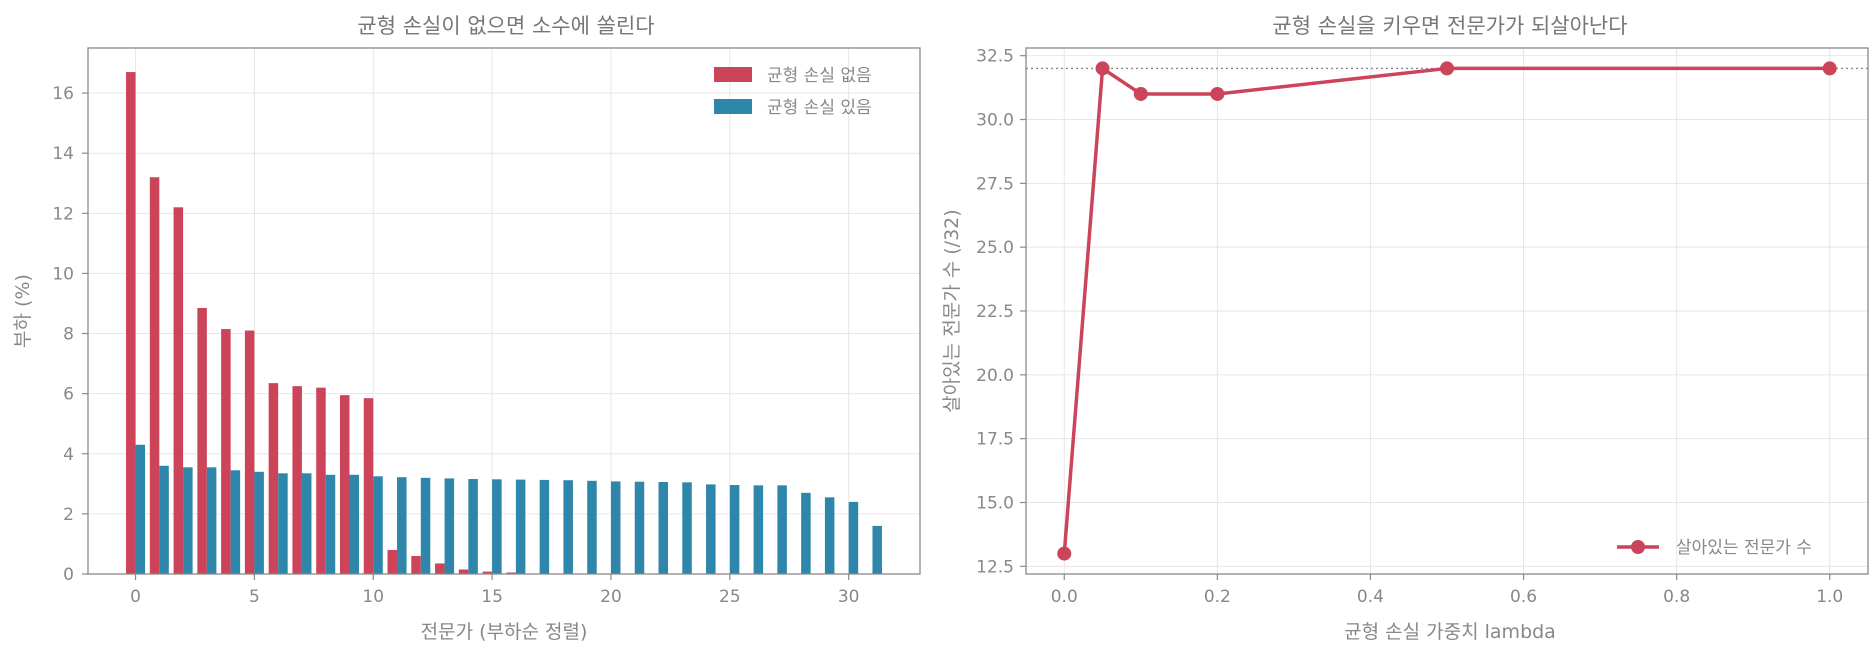  I want to click on right-x-tick-label: 0.2, so click(1217, 597).